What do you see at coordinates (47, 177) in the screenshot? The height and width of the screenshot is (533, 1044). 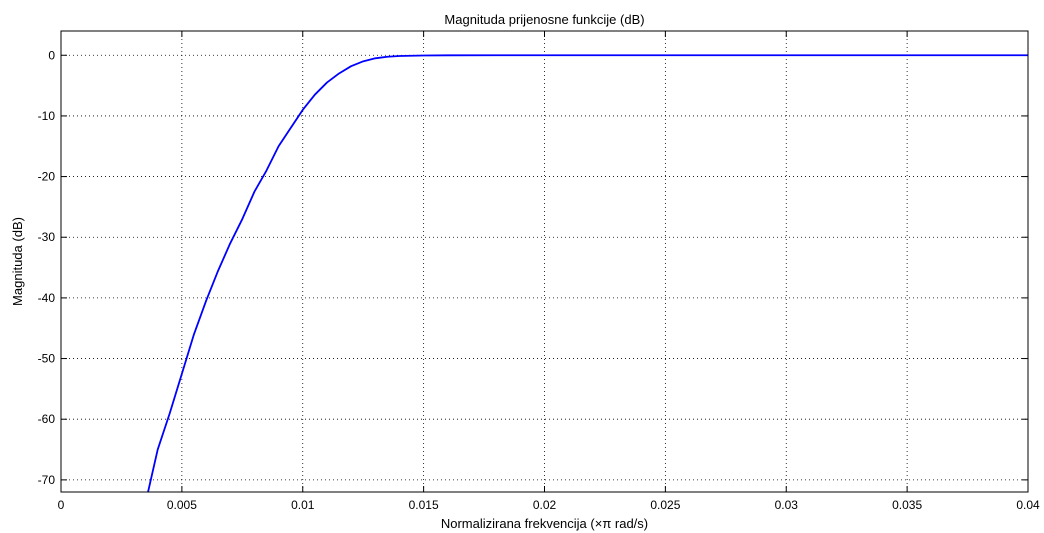 I see `y-tick-label: -20` at bounding box center [47, 177].